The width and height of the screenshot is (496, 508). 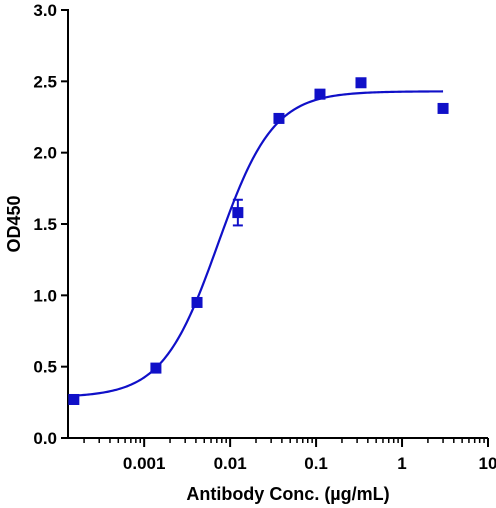 What do you see at coordinates (144, 463) in the screenshot?
I see `x-tick-label: 0.001` at bounding box center [144, 463].